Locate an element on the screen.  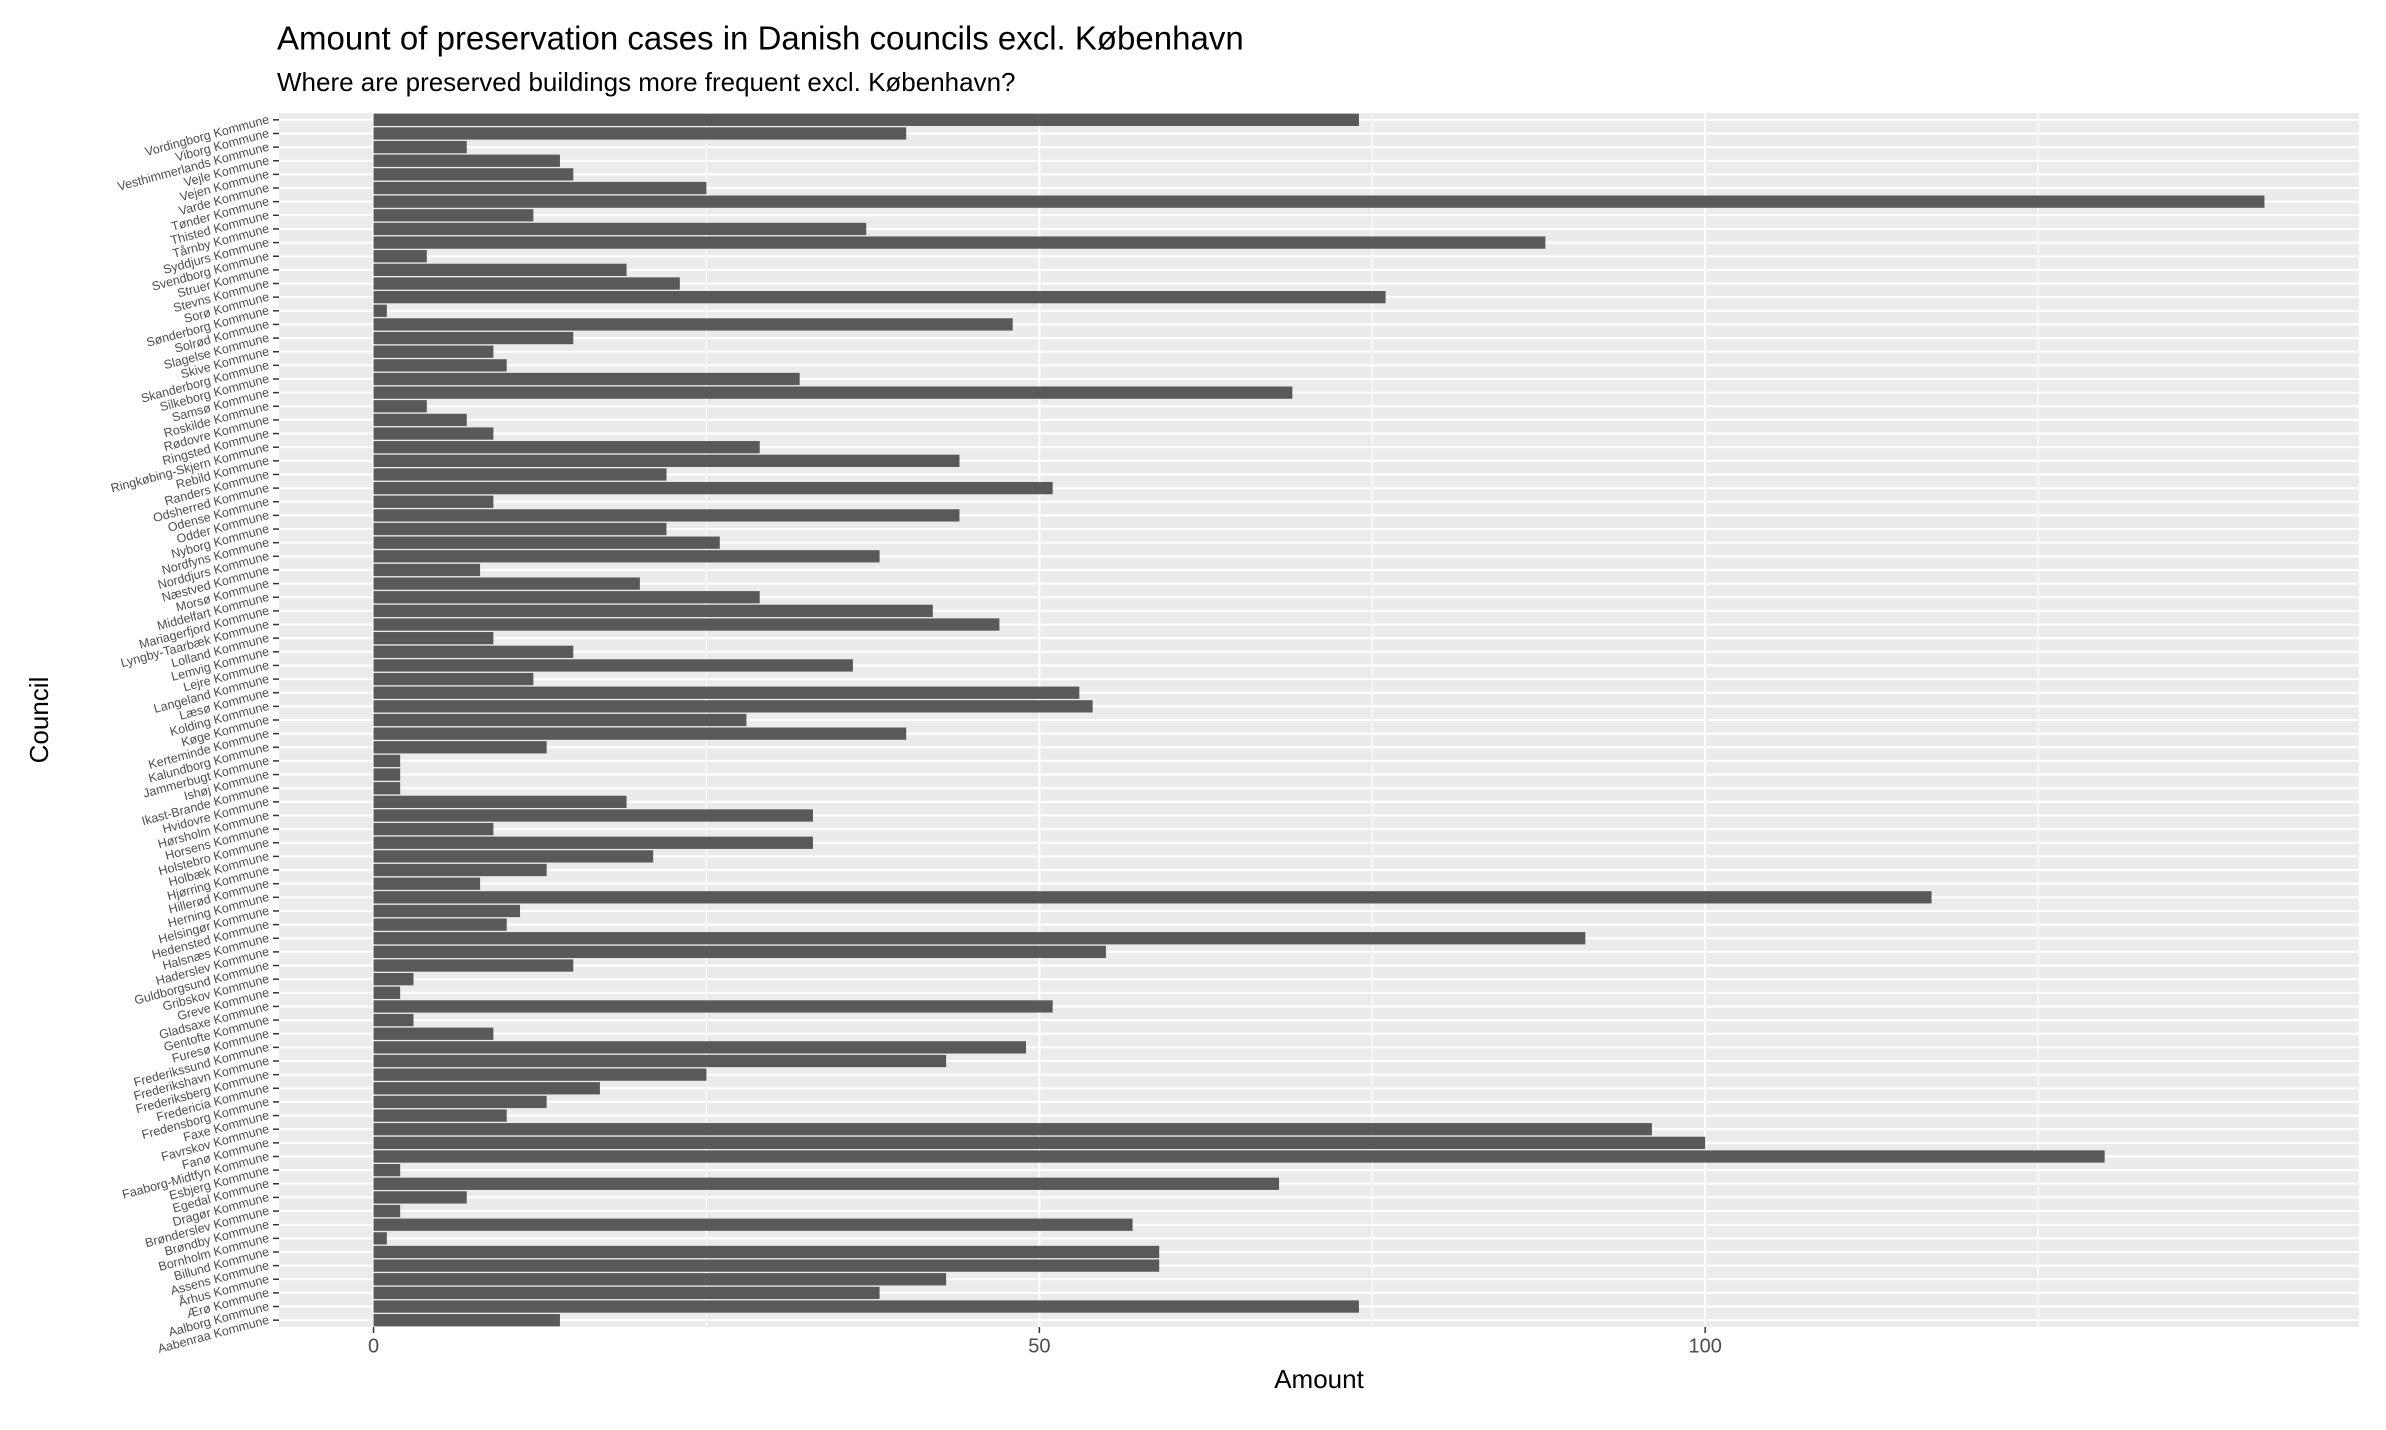
x-tick-label: 100 is located at coordinates (1704, 1346).